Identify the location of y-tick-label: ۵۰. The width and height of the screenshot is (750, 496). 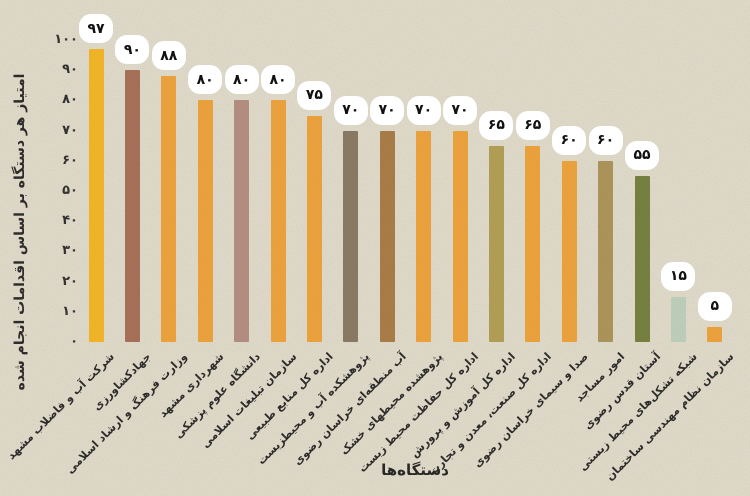
(70, 190).